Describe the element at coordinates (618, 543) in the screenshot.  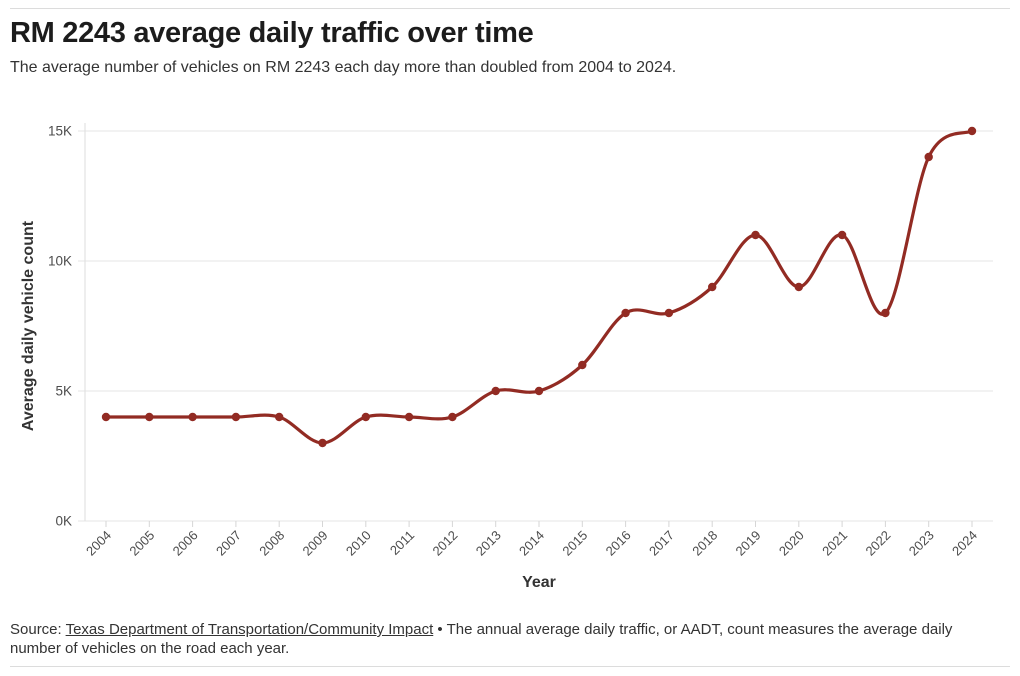
I see `x-tick-label: 2016` at that location.